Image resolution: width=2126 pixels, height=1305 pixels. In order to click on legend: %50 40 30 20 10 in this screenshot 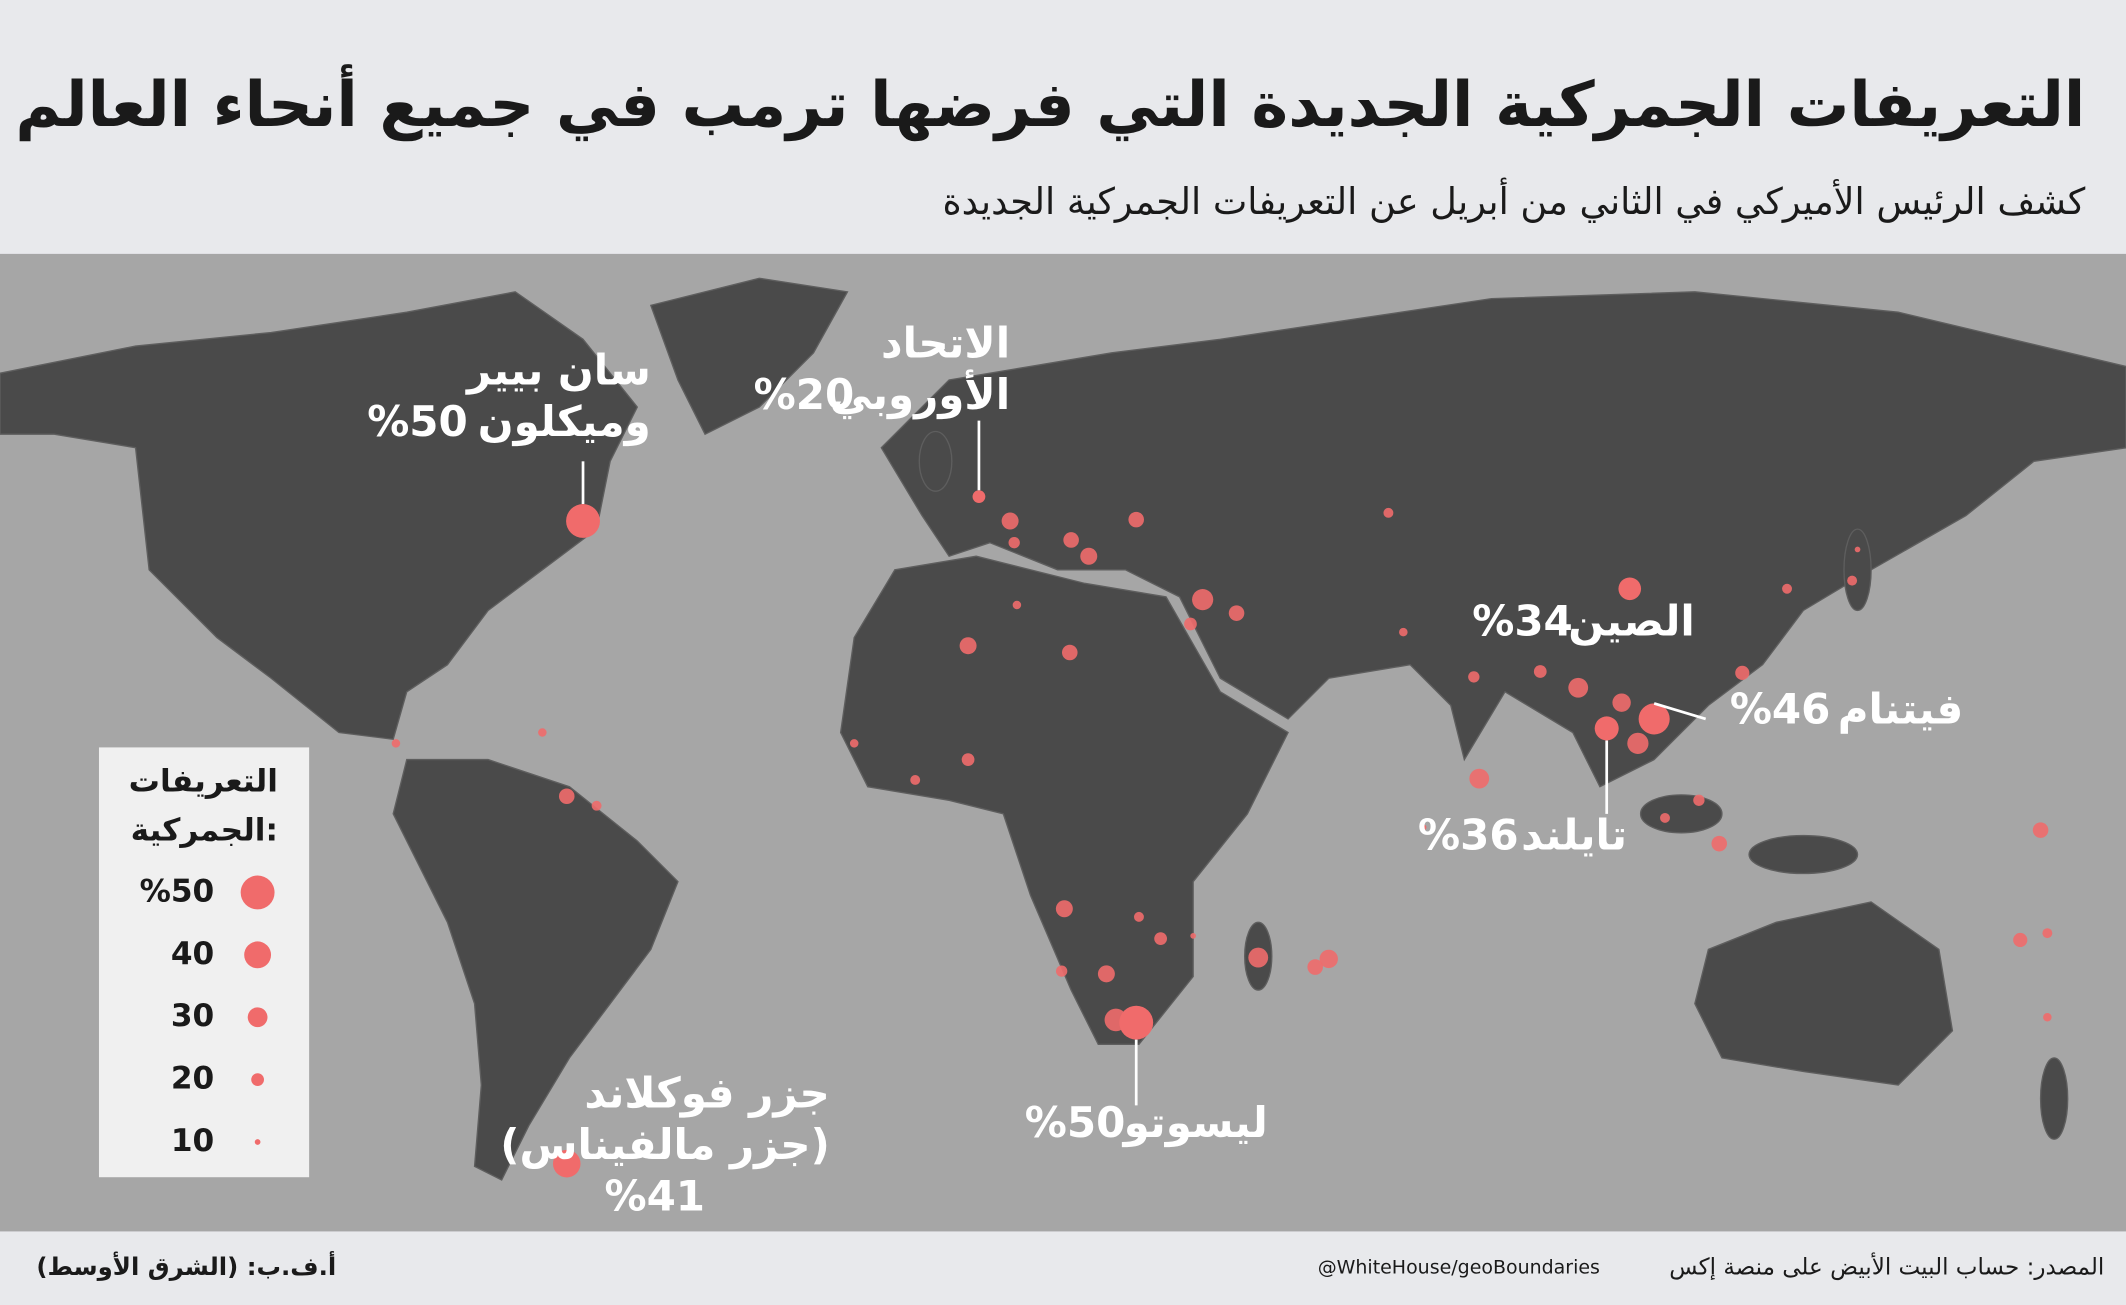, I will do `click(207, 1016)`.